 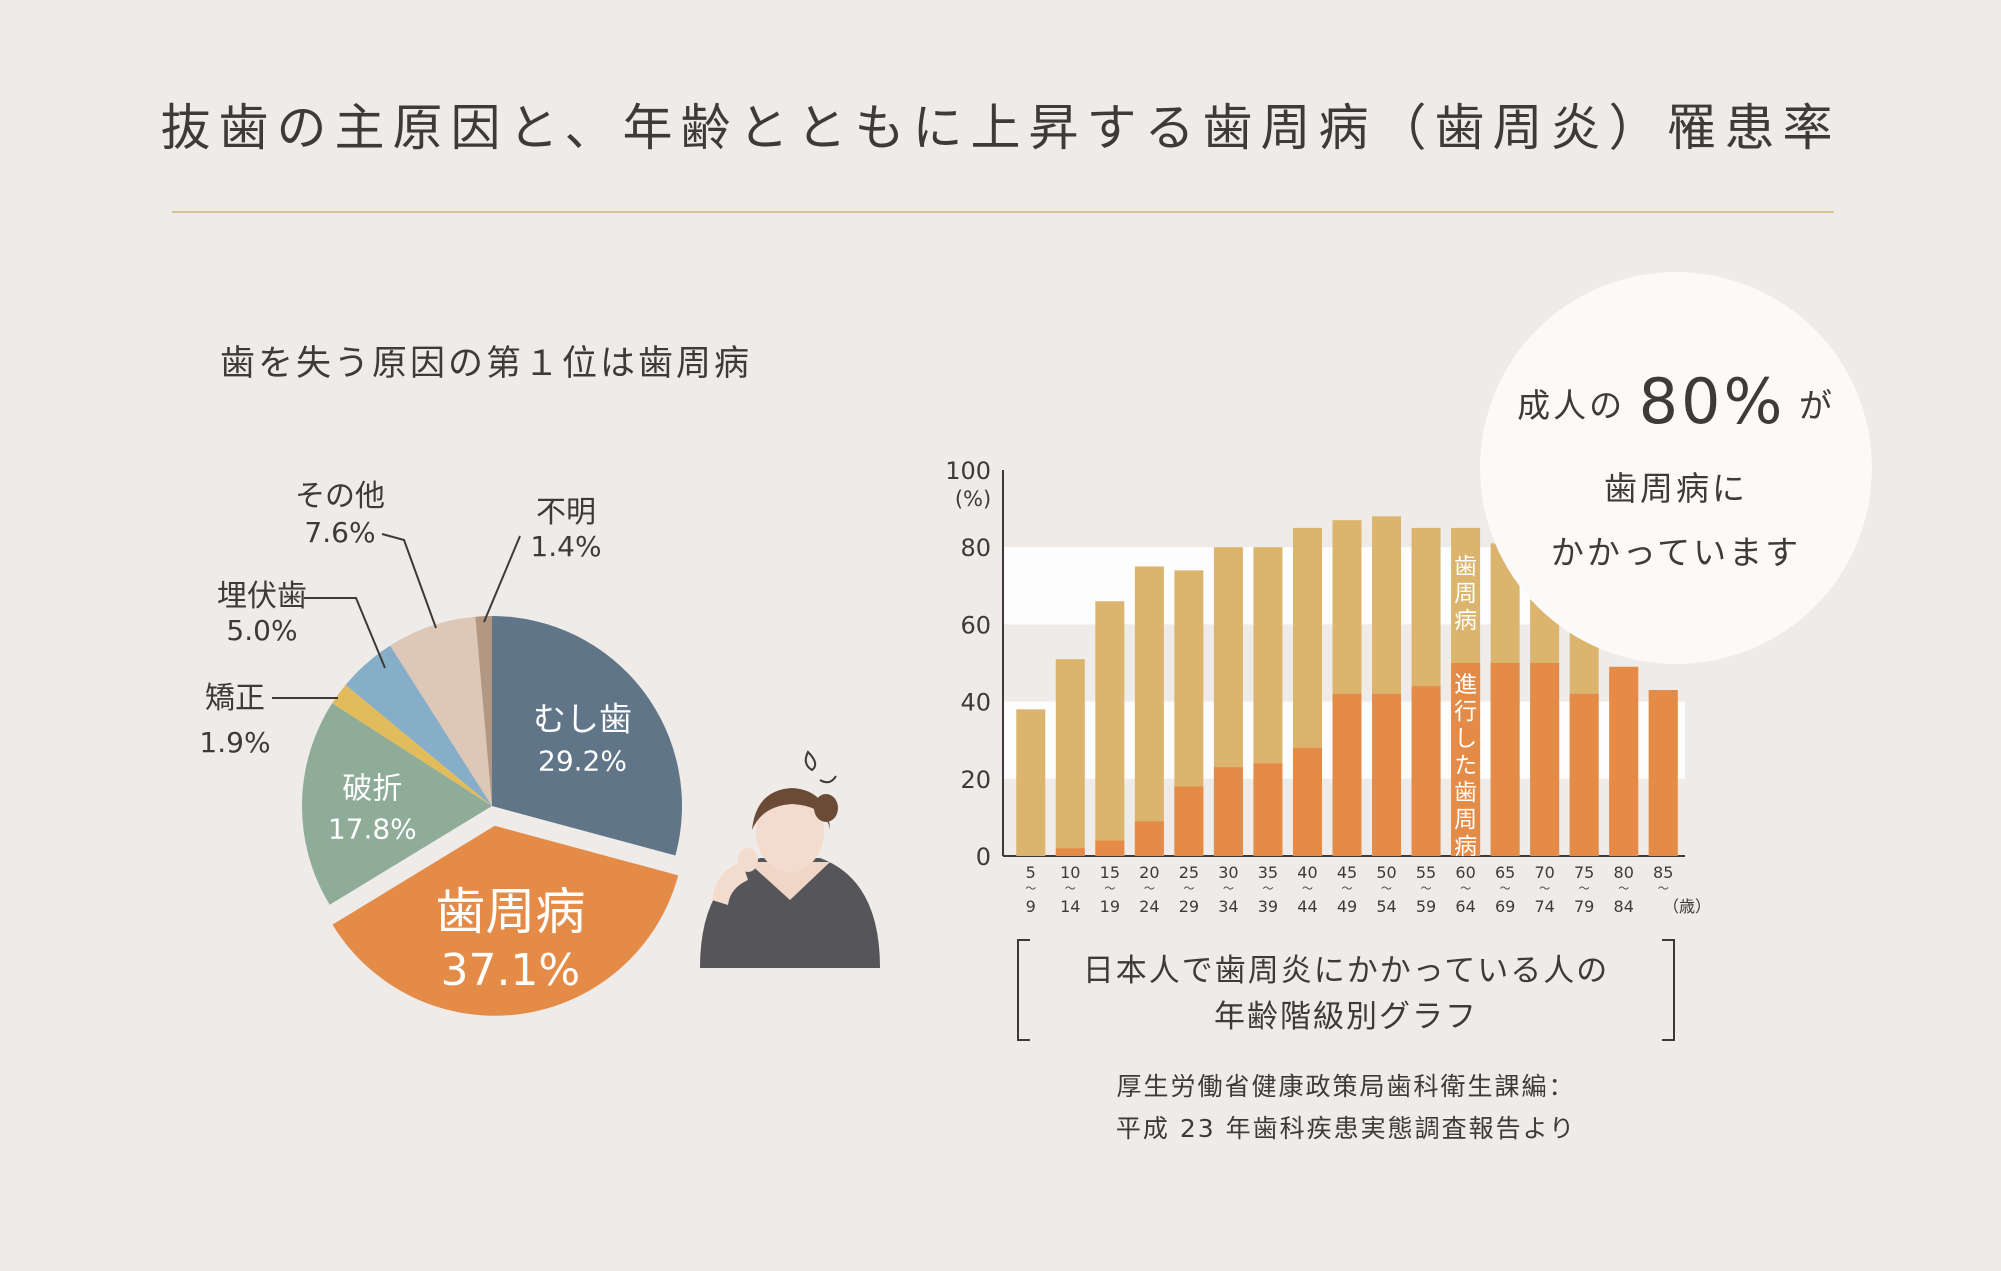 What do you see at coordinates (1110, 906) in the screenshot?
I see `x-tick-label-bottom-2: 19` at bounding box center [1110, 906].